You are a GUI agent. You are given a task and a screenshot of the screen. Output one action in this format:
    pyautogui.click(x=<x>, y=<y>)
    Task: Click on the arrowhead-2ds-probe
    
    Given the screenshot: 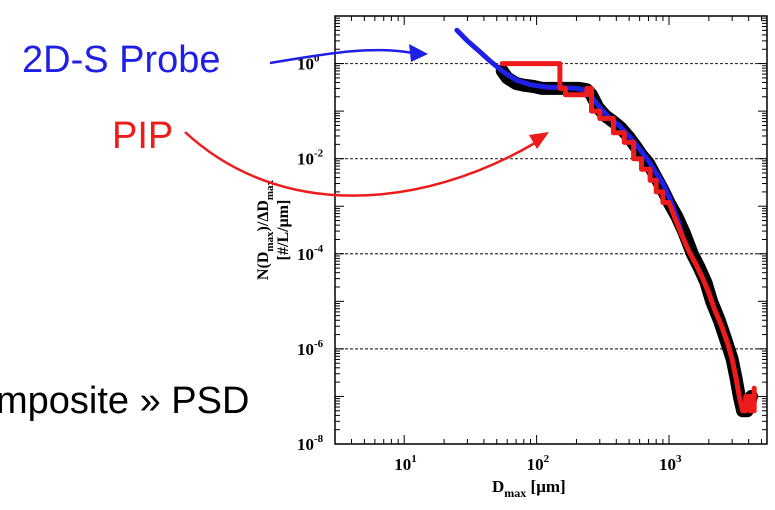 What is the action you would take?
    pyautogui.click(x=418, y=53)
    